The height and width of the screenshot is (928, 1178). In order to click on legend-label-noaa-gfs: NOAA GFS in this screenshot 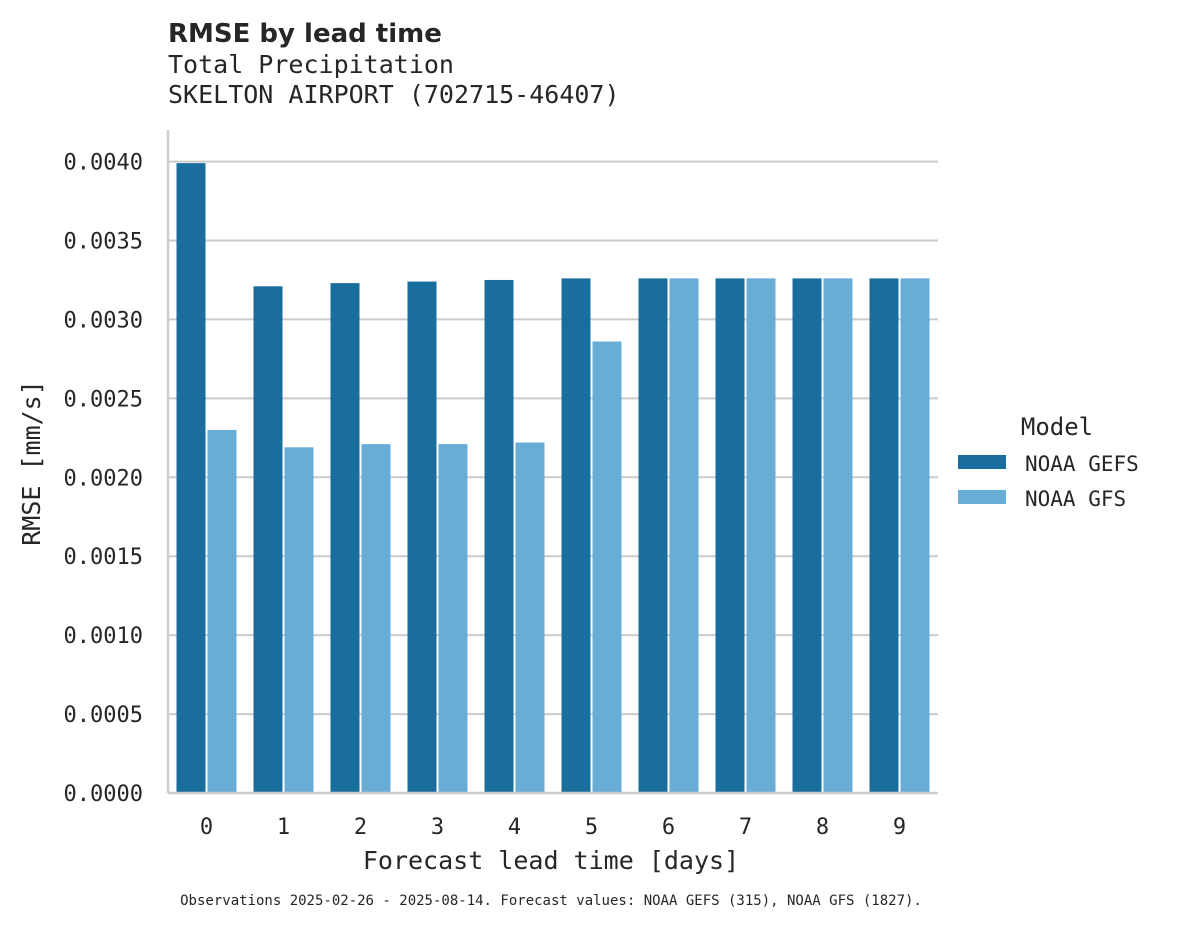, I will do `click(1075, 499)`.